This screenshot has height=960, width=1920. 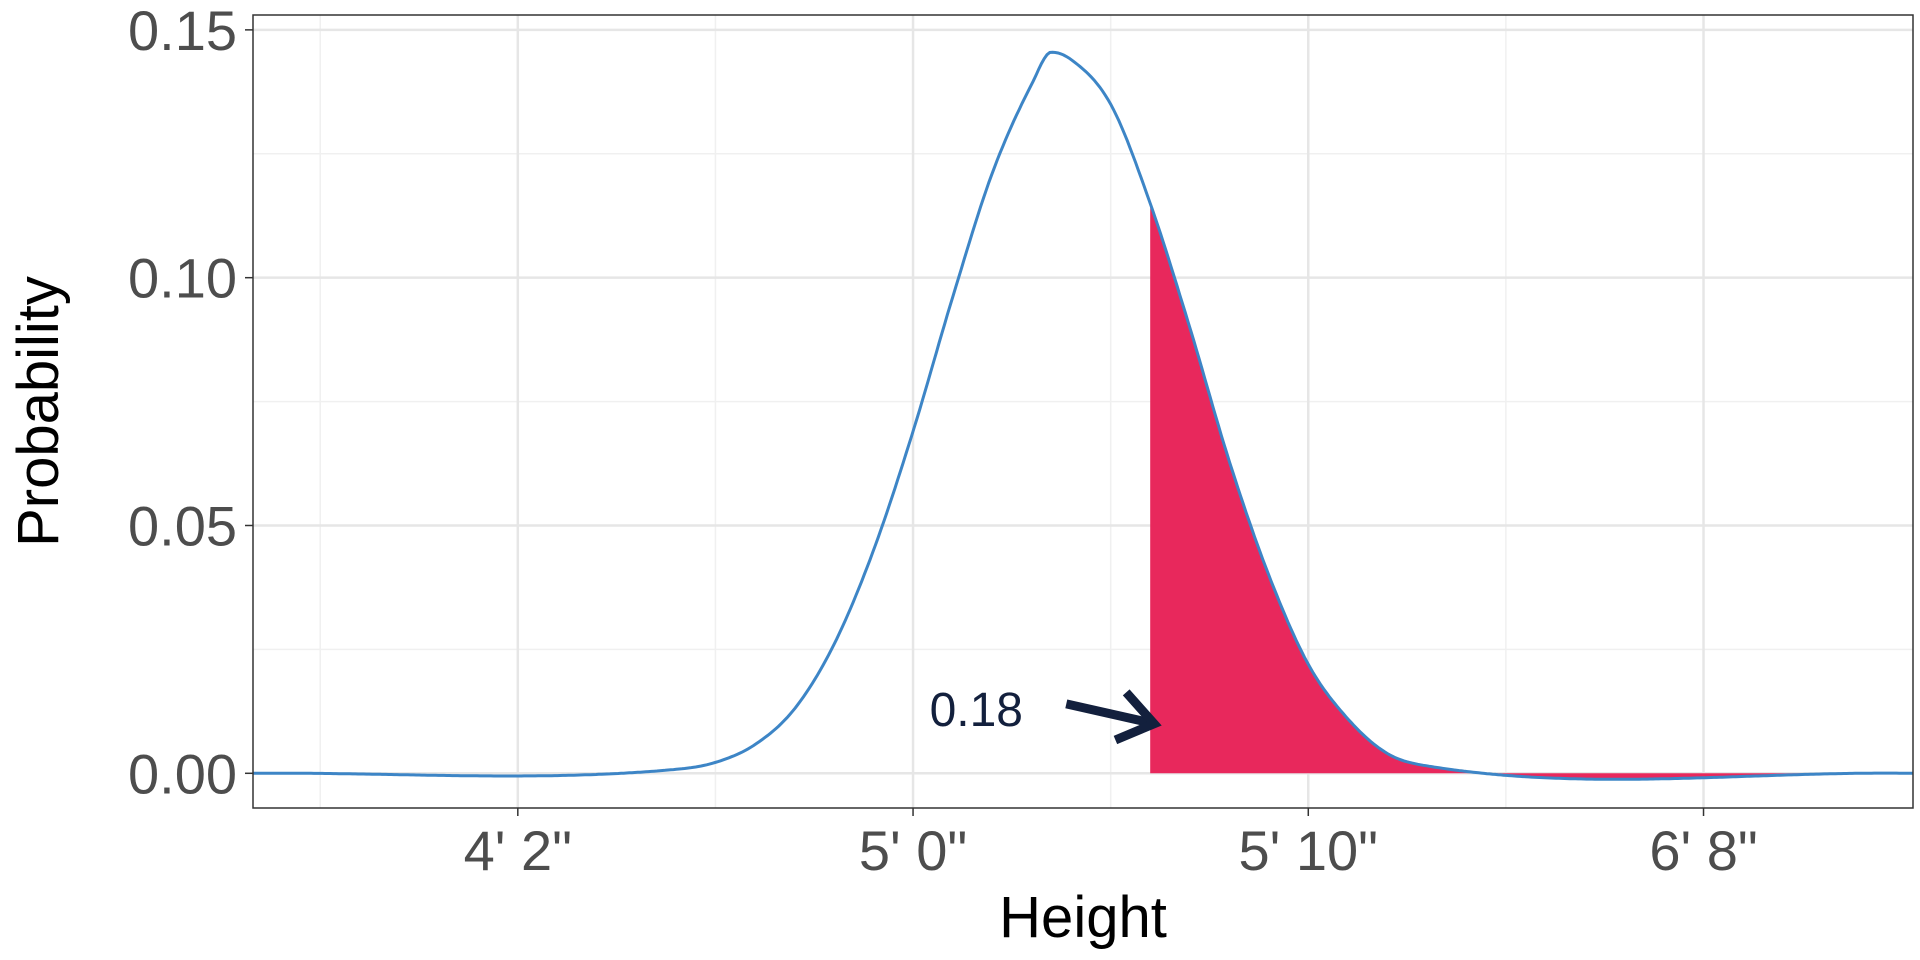 What do you see at coordinates (38, 411) in the screenshot?
I see `y-axis-title: Probability` at bounding box center [38, 411].